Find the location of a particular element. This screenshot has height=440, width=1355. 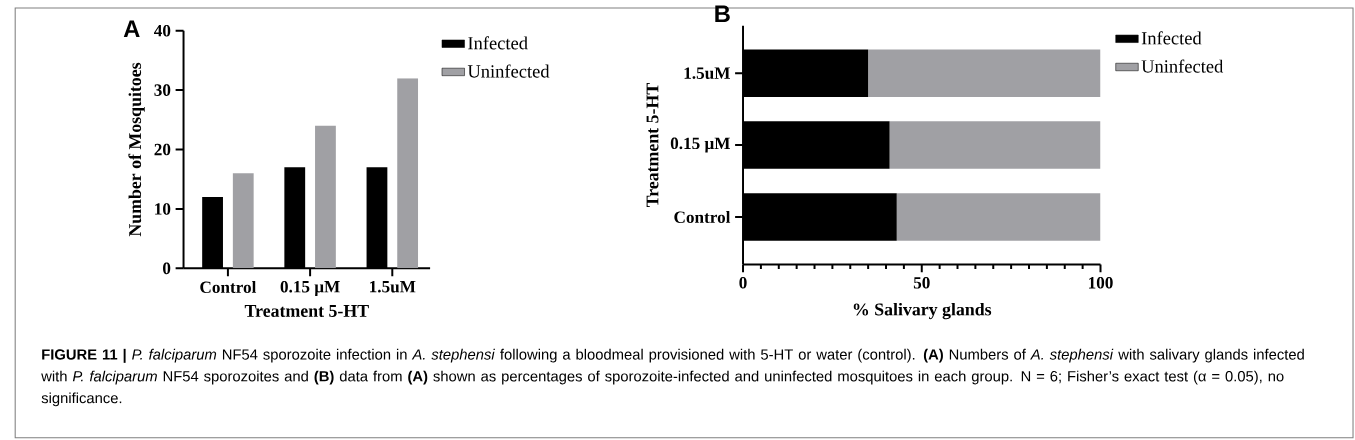

y-tick-label: 0 is located at coordinates (167, 268).